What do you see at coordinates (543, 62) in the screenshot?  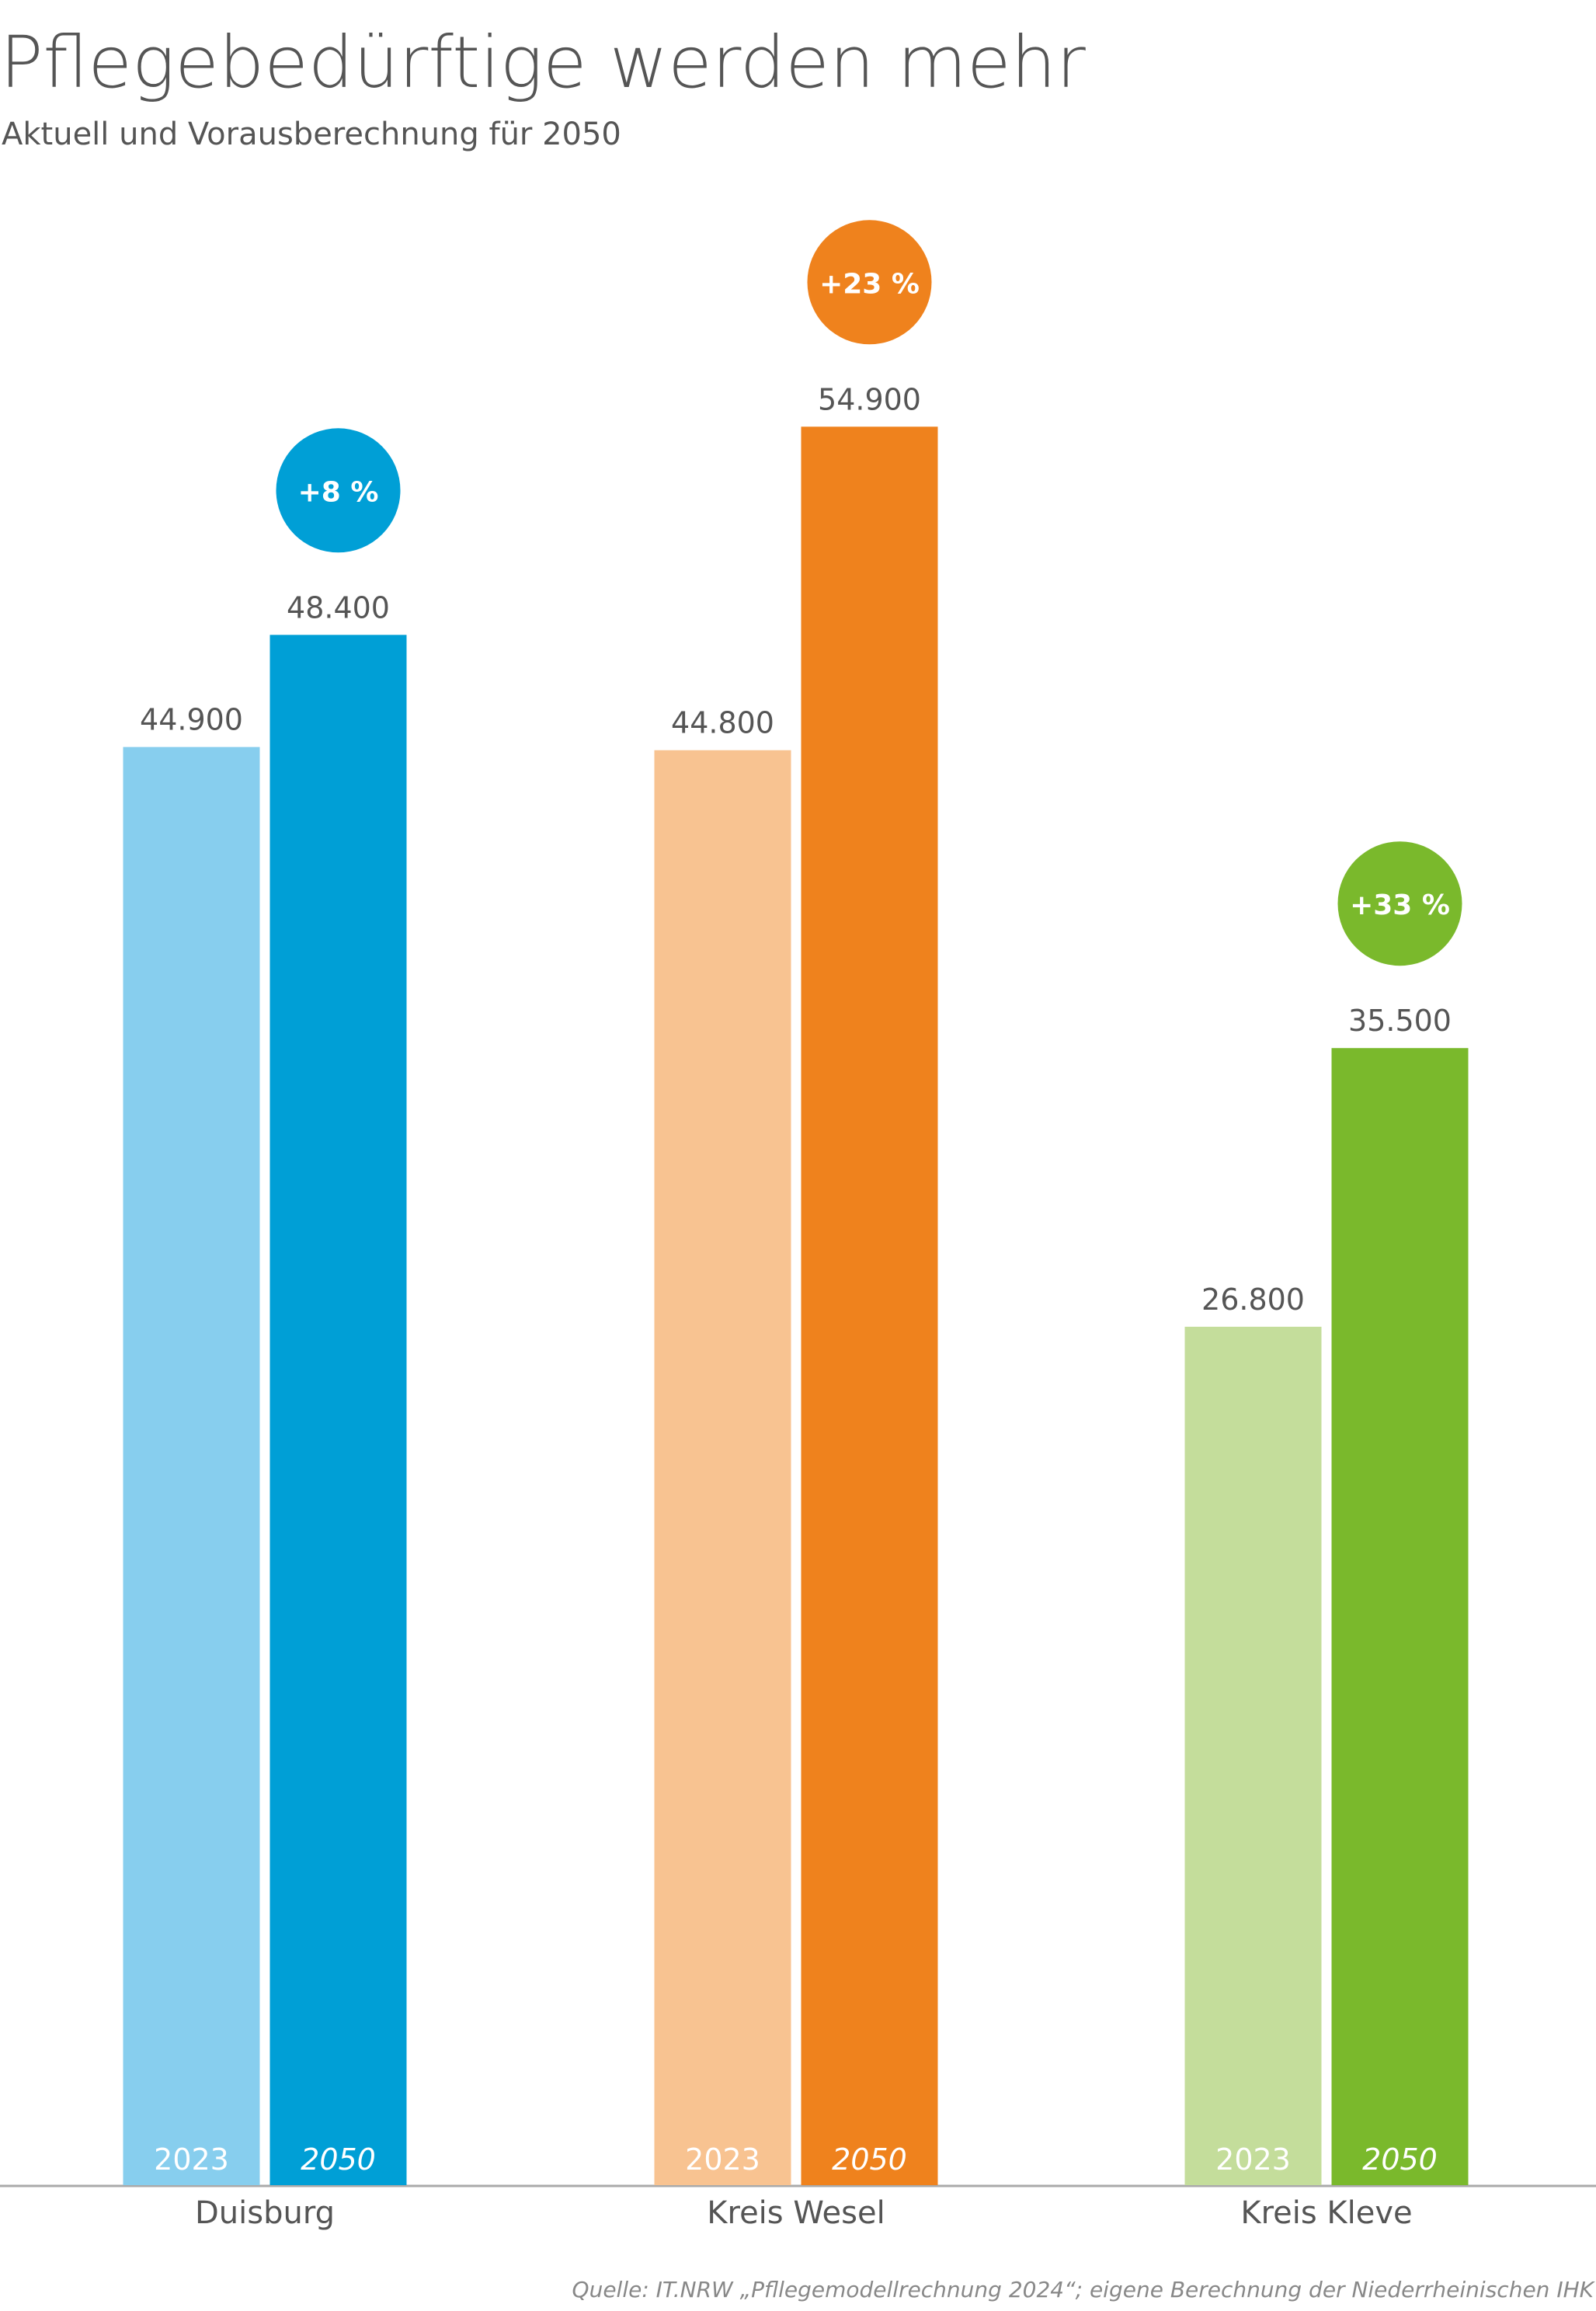 I see `chart-title: Pflegebedürftige werden mehr` at bounding box center [543, 62].